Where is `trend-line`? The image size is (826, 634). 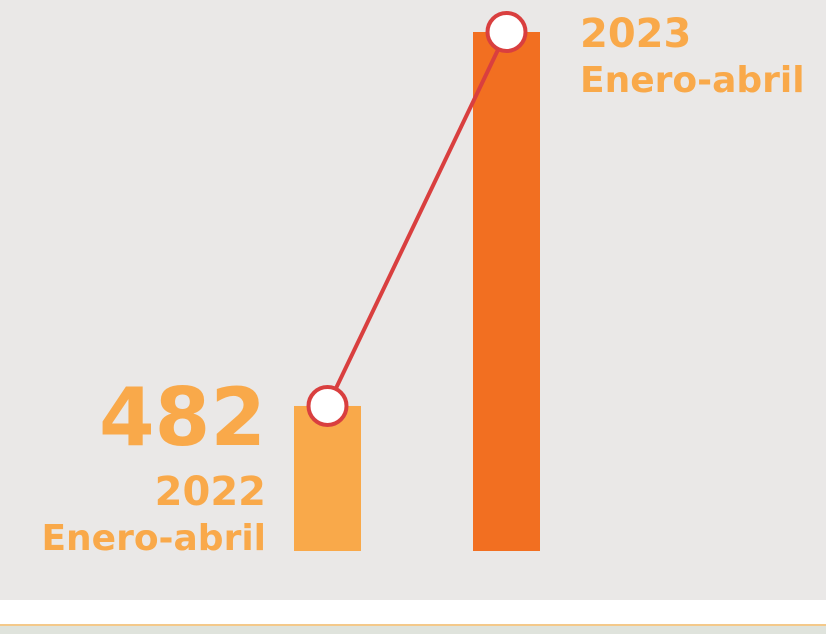
trend-line is located at coordinates (417, 219).